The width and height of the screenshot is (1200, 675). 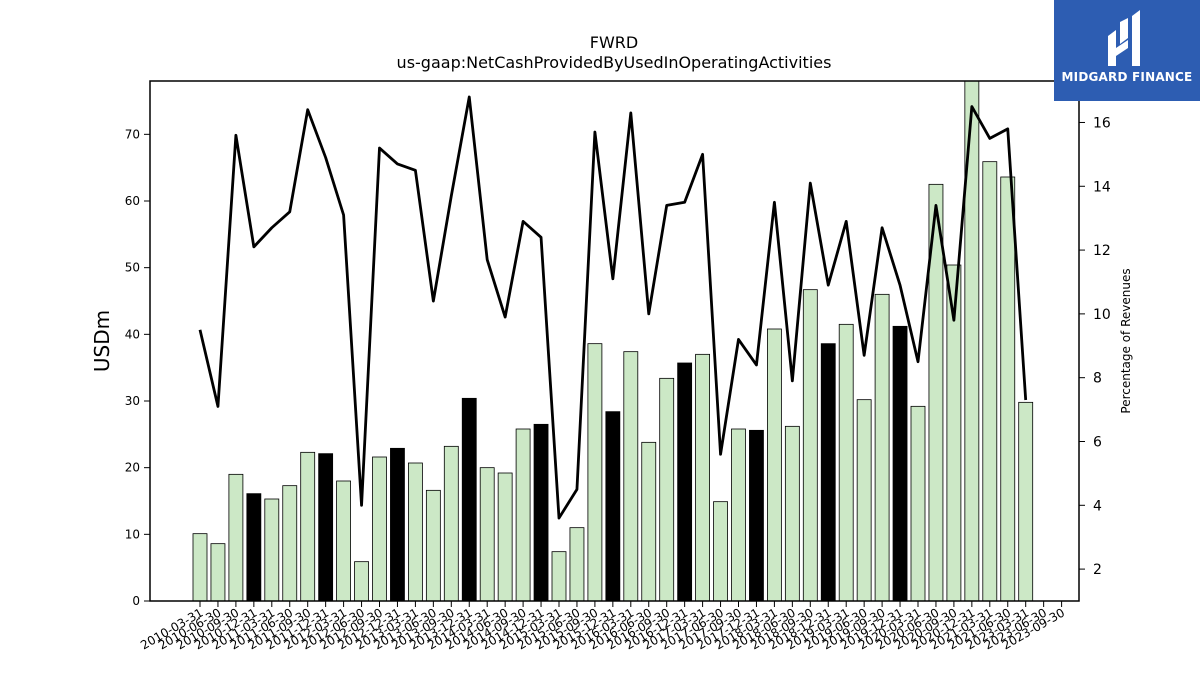 I want to click on y-tick-label: 30, so click(x=132, y=401).